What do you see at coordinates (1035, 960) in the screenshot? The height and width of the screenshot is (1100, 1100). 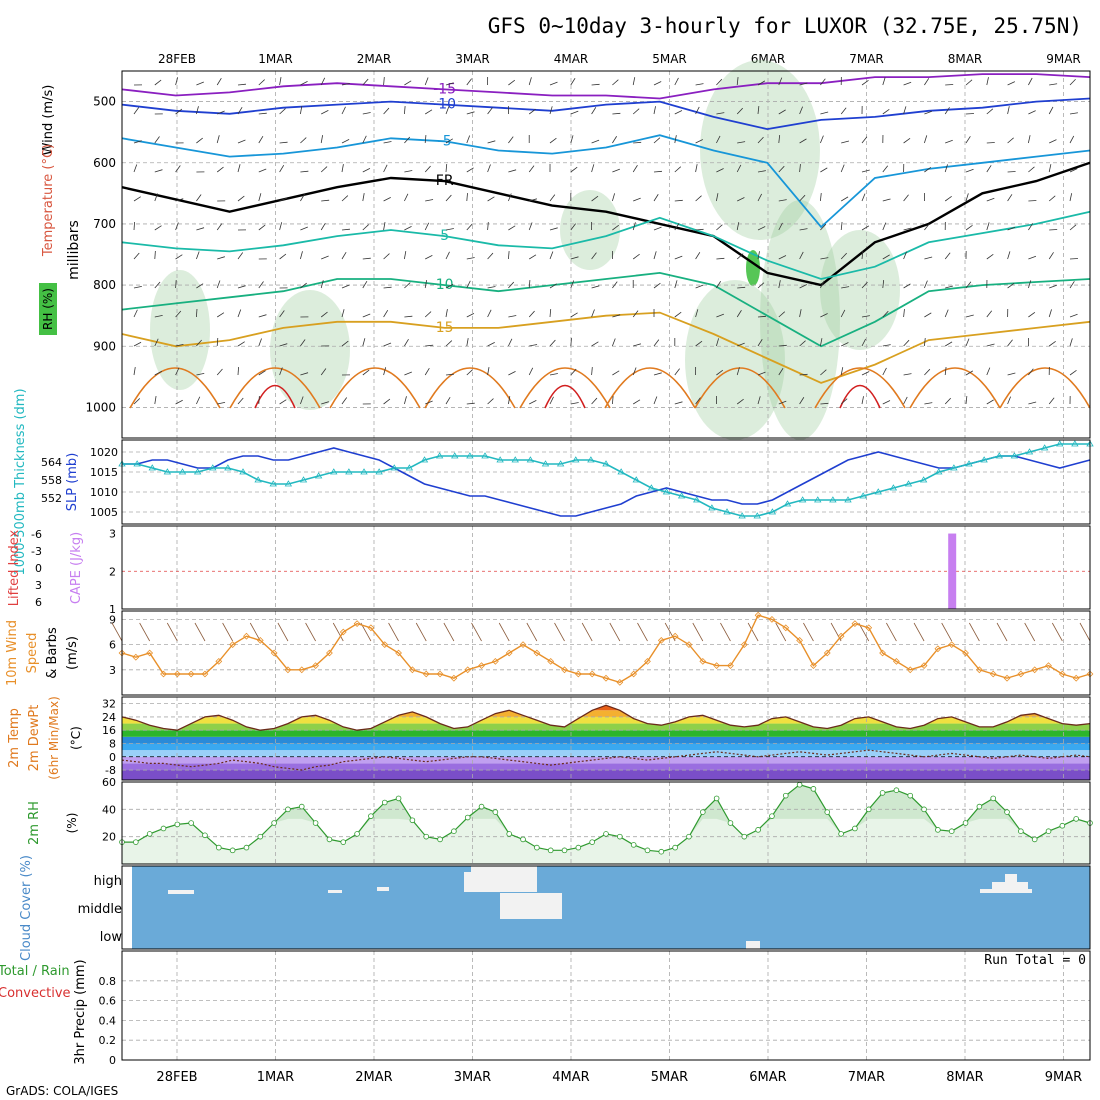 I see `run-total-label: Run Total = 0` at bounding box center [1035, 960].